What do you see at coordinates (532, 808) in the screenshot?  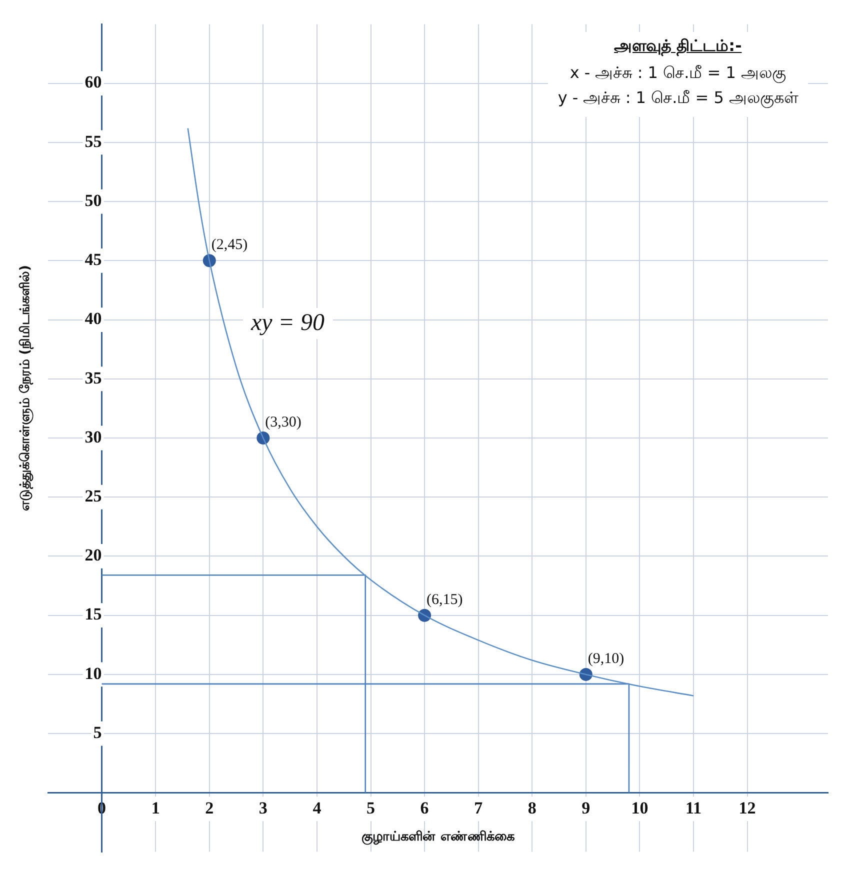 I see `x-tick-label: 8` at bounding box center [532, 808].